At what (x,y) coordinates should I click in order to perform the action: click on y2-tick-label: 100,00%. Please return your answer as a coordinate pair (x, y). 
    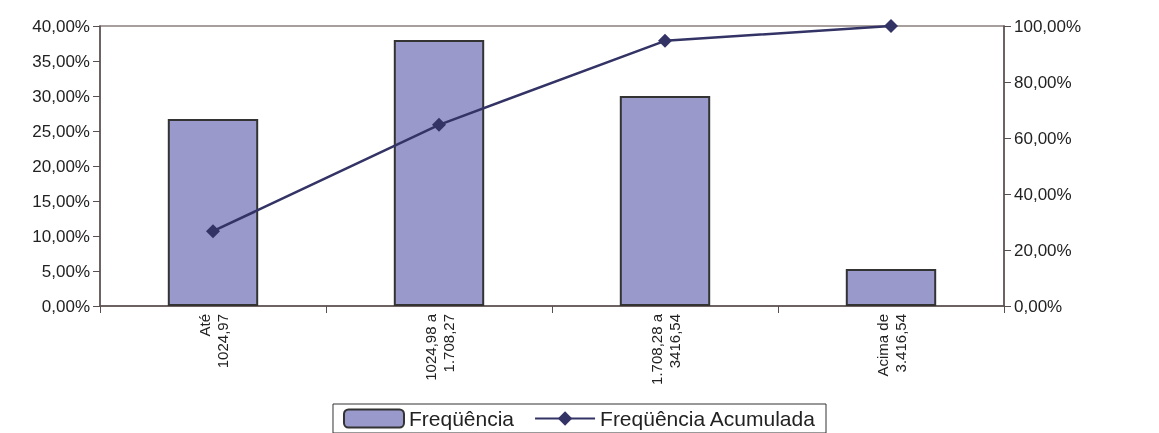
    Looking at the image, I should click on (1048, 26).